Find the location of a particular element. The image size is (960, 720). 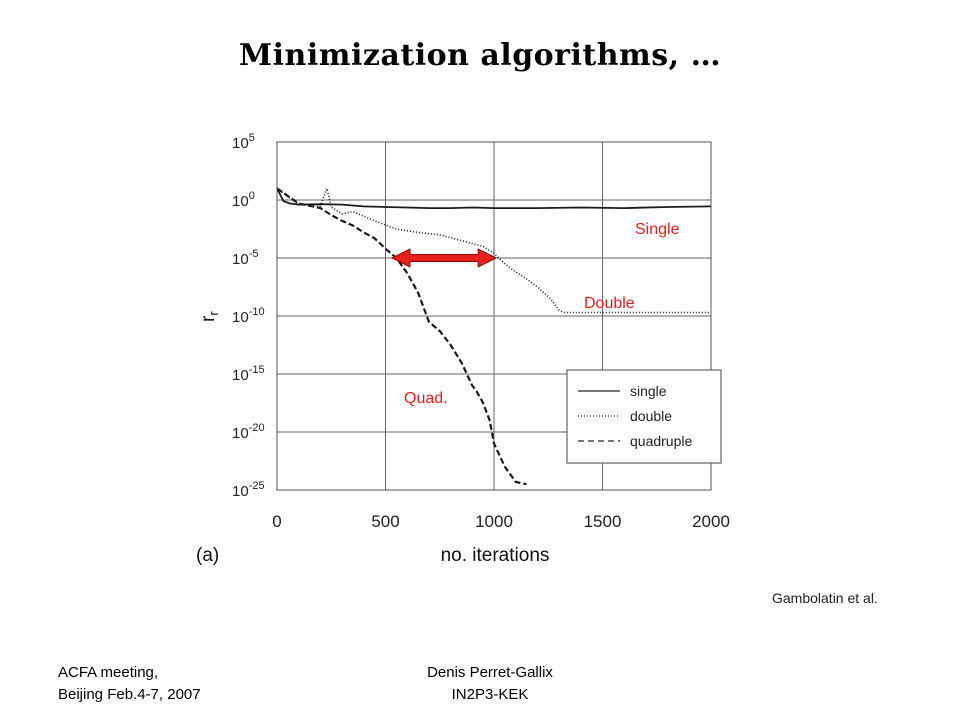

annotation-quad: Quad. is located at coordinates (426, 398).